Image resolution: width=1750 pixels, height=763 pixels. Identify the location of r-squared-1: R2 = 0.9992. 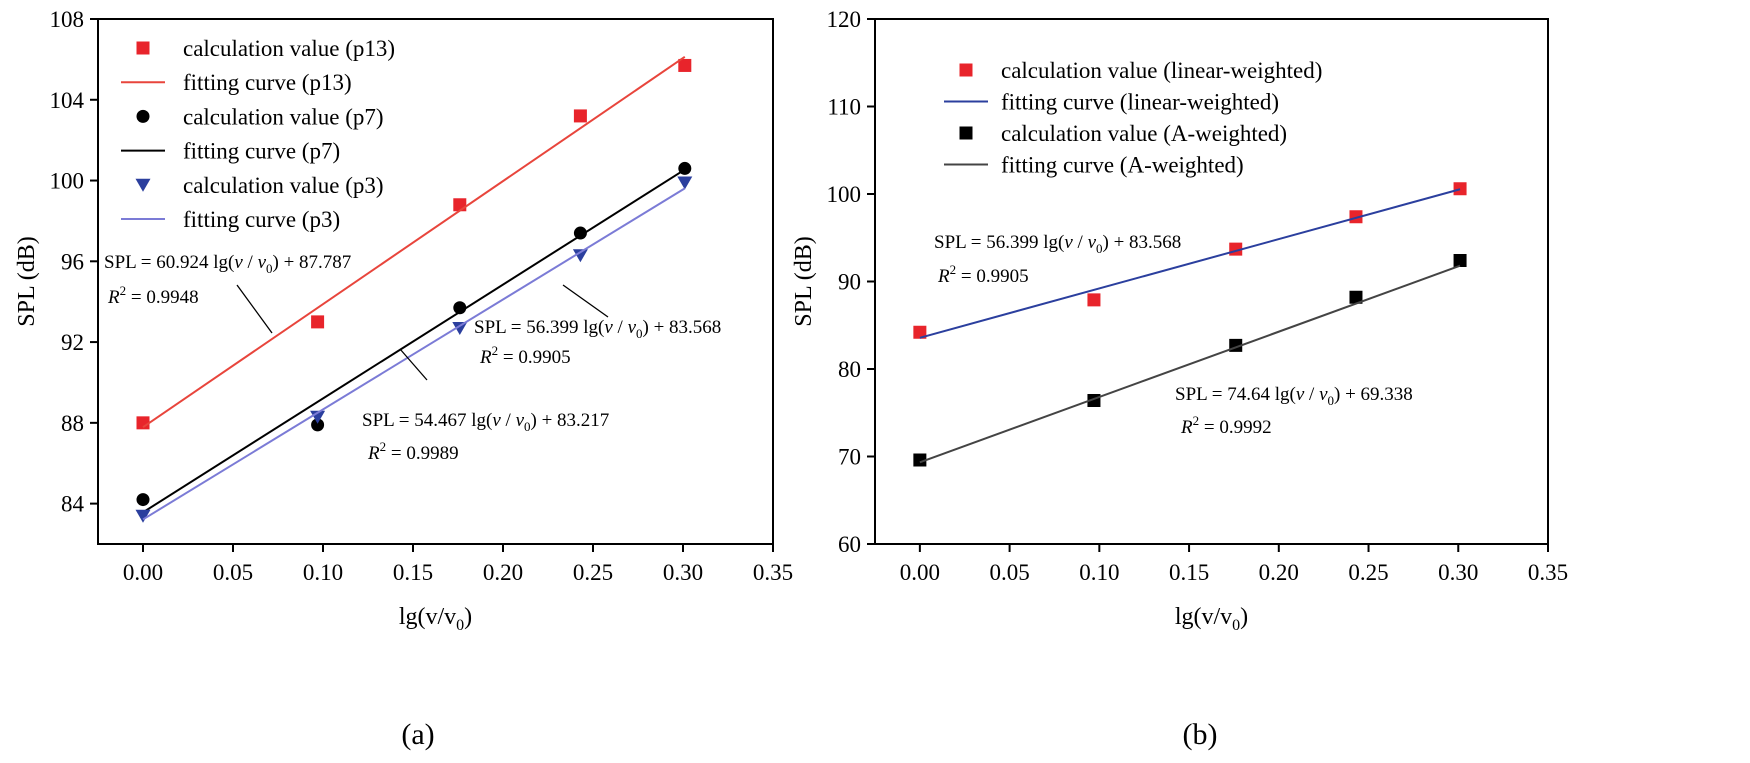
(1226, 425).